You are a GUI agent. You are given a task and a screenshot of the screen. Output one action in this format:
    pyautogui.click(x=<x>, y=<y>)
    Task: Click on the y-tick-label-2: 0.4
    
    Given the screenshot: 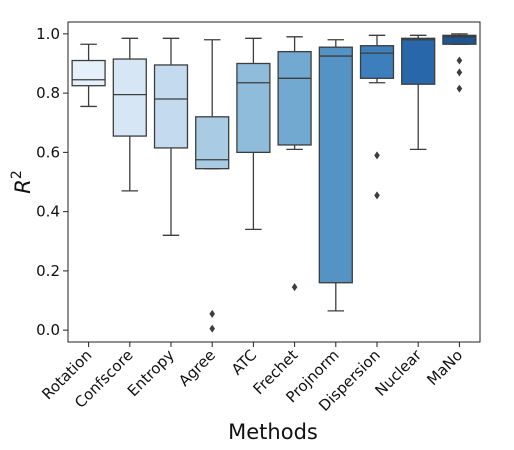 What is the action you would take?
    pyautogui.click(x=48, y=212)
    